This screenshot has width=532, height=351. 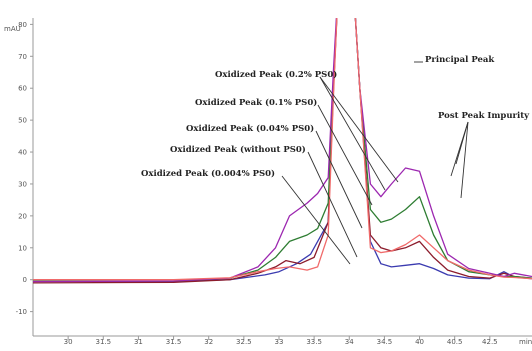 I want to click on y-tick-label: 70, so click(x=22, y=57).